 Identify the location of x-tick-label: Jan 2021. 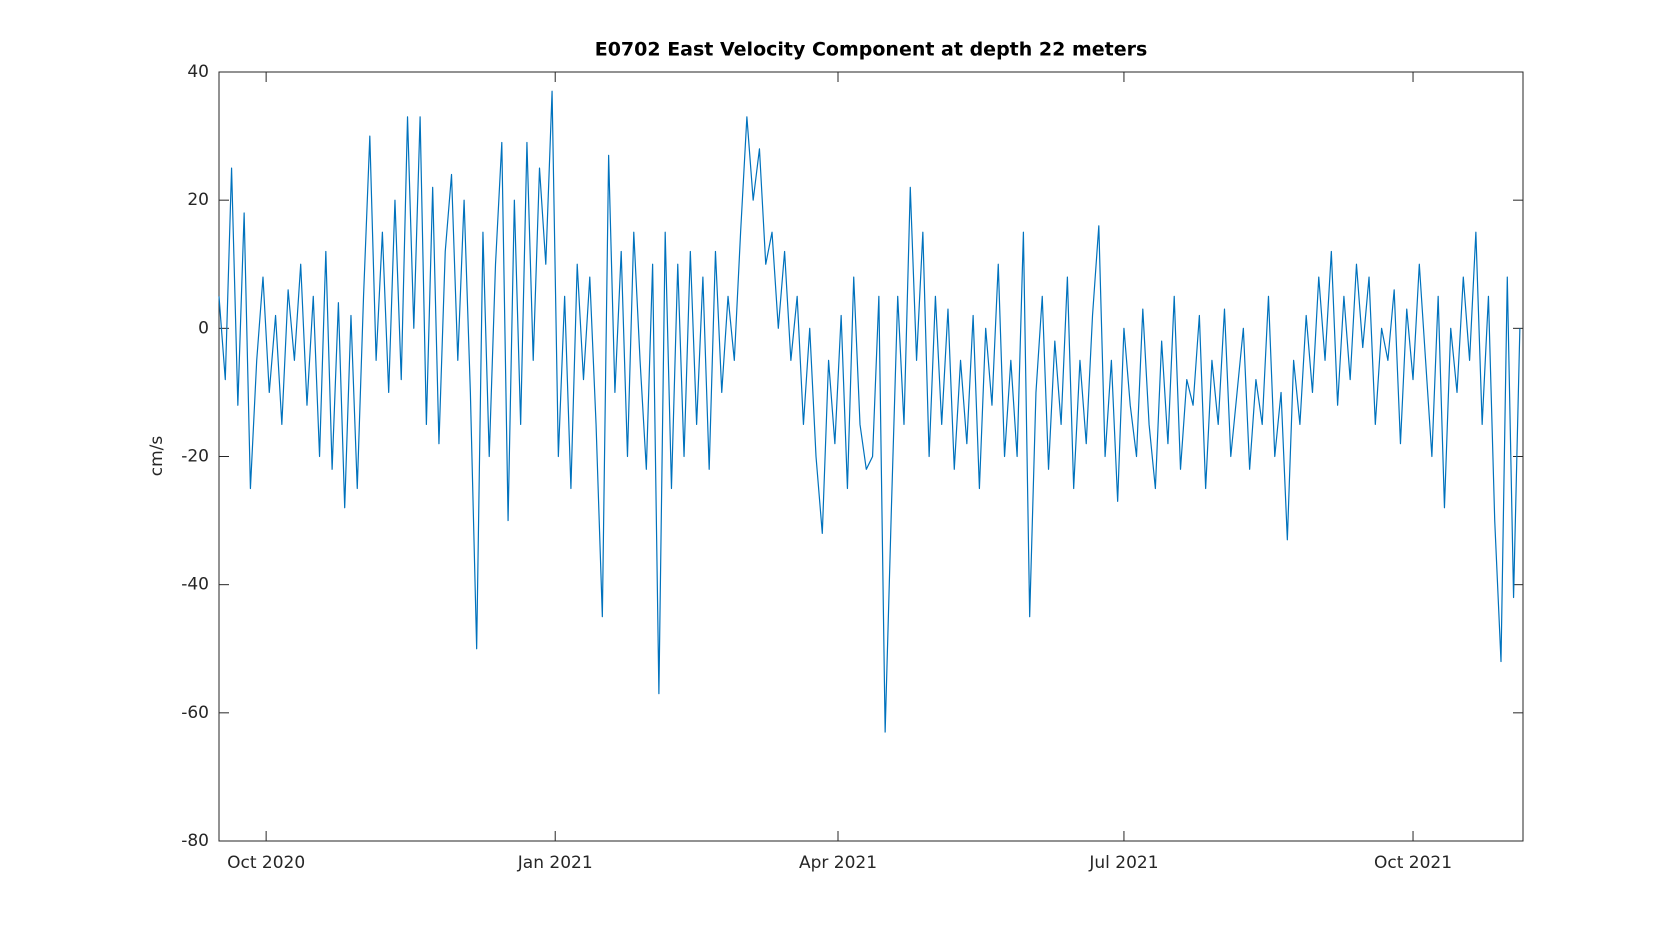
(555, 863).